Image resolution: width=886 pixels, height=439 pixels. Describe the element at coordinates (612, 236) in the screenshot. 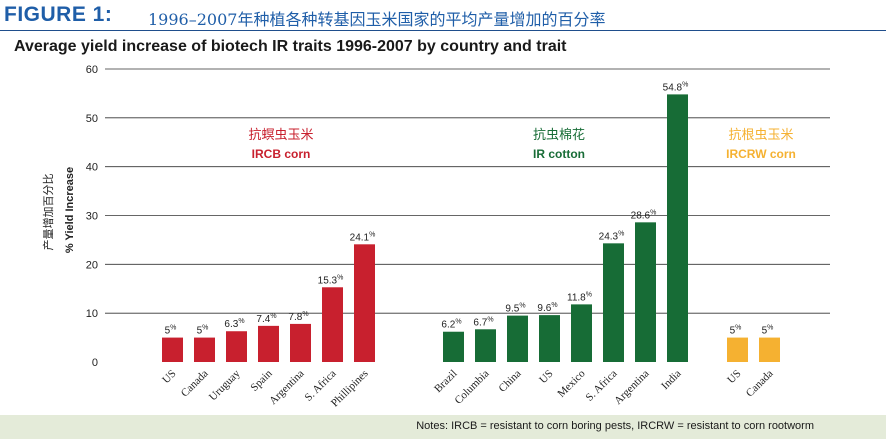

I see `data-label: 24.3%` at that location.